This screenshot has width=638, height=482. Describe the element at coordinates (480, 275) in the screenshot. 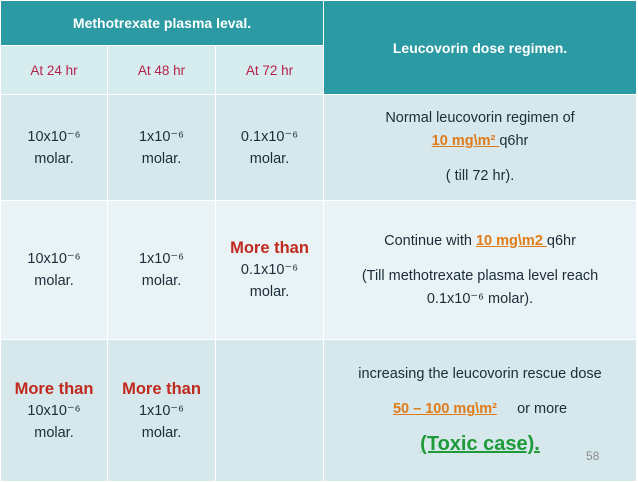

I see `regimen-condition: (Till methotrexate plasma level reach` at that location.